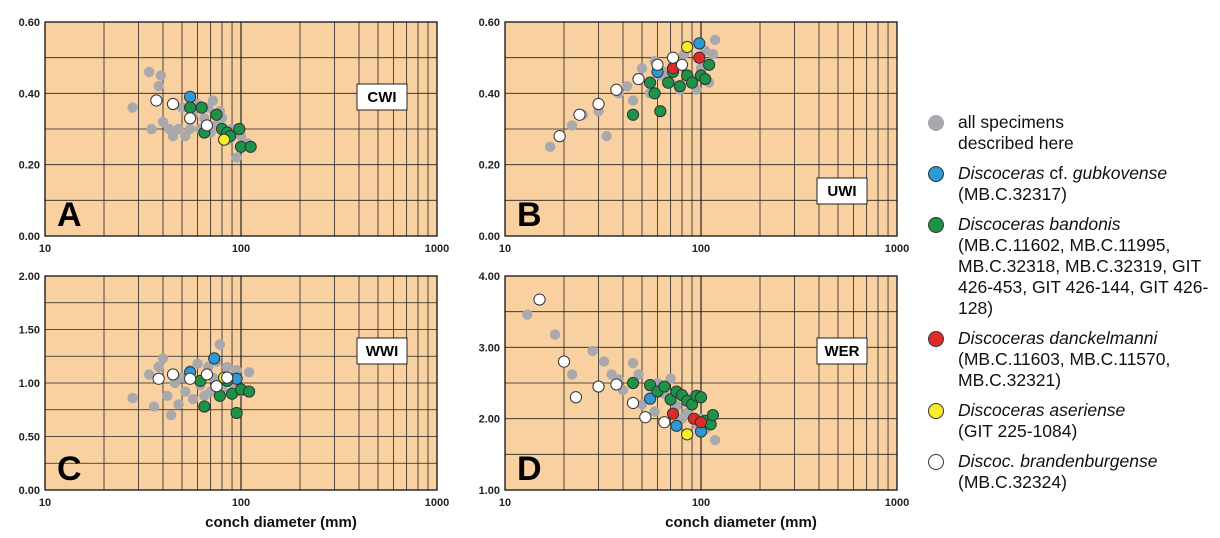  What do you see at coordinates (1058, 461) in the screenshot?
I see `legend-species-brandenburgense: Discoc. brandenburgense` at bounding box center [1058, 461].